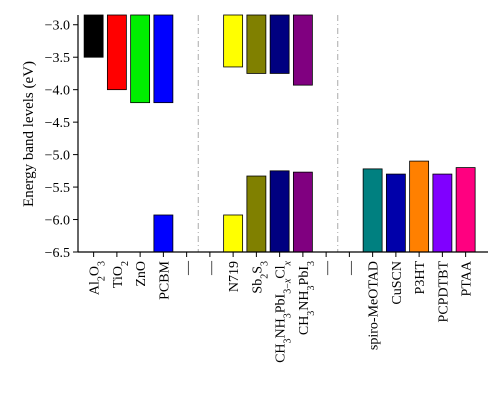 The image size is (500, 402). I want to click on x-tick-label-14: P3HT, so click(420, 278).